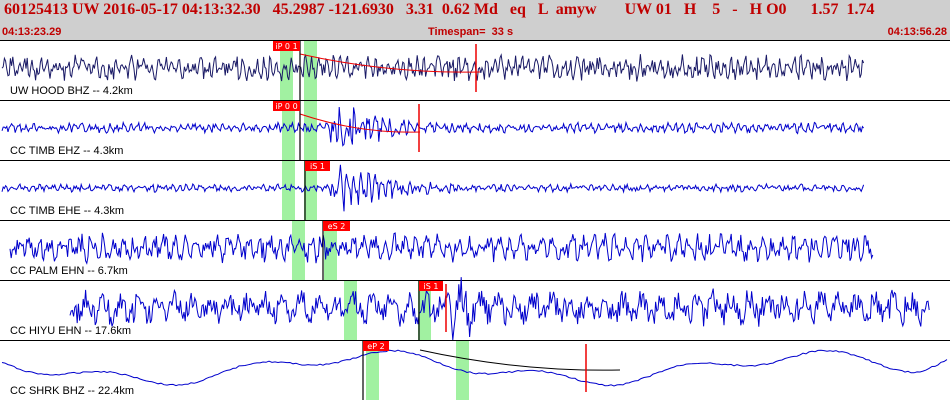 The image size is (950, 400). I want to click on pick-label: eS 2, so click(337, 226).